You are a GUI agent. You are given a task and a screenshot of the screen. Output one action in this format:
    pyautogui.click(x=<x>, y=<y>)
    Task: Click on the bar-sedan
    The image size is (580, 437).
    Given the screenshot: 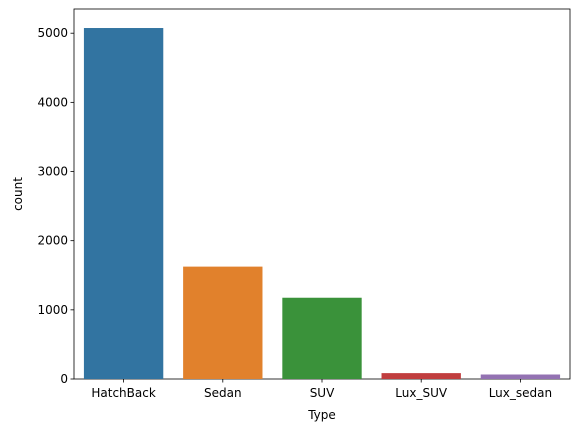 What is the action you would take?
    pyautogui.click(x=223, y=322)
    